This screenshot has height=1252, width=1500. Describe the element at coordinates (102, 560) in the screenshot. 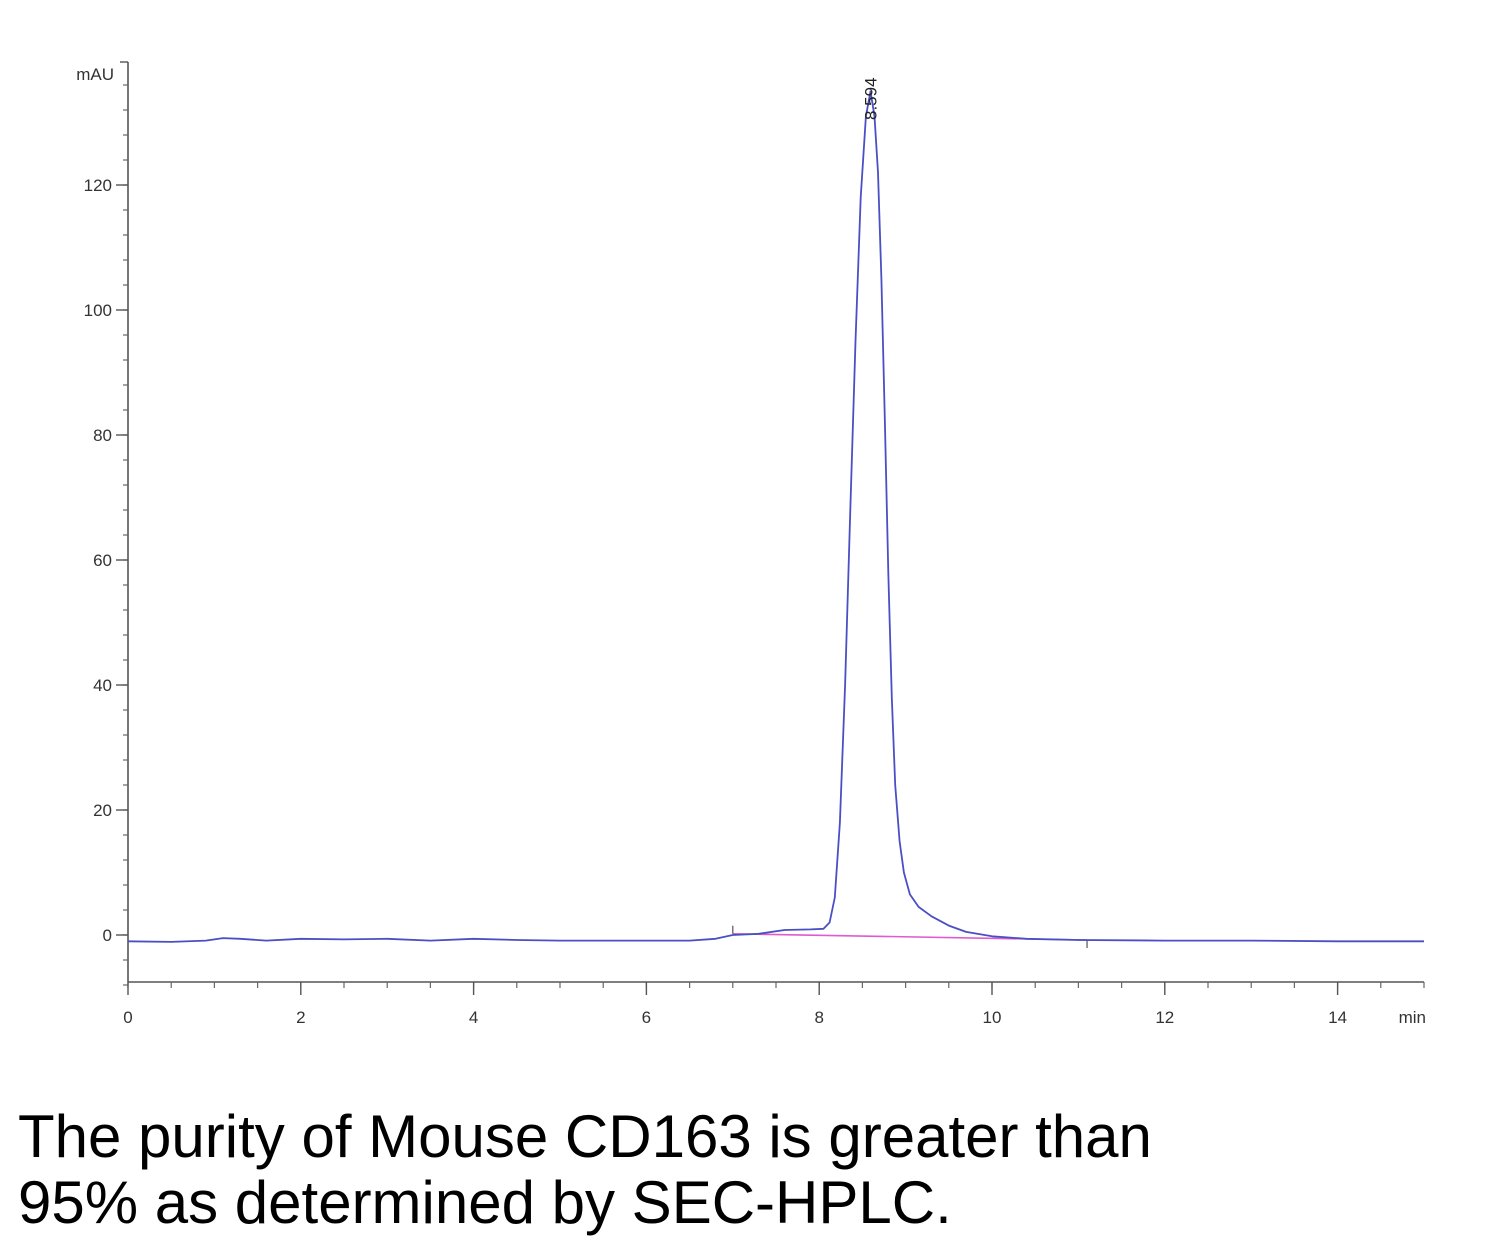

I see `y-tick-label: 60` at that location.